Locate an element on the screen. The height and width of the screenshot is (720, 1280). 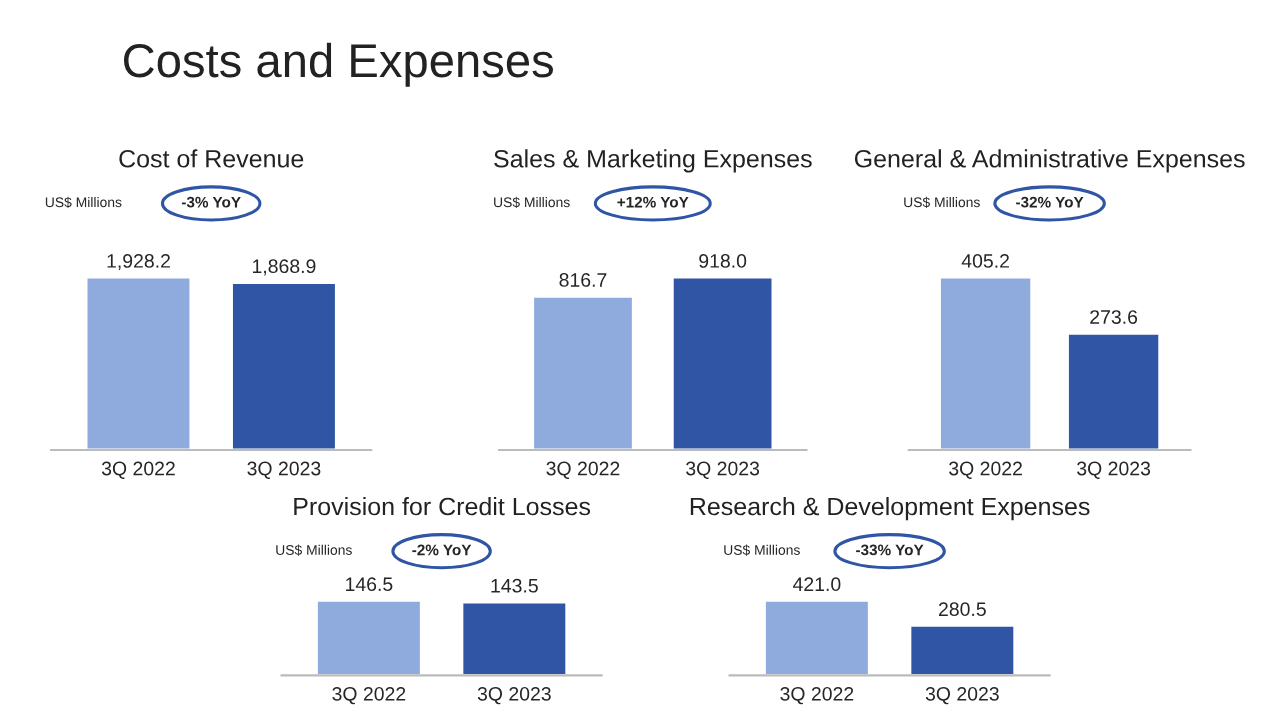
data-label: 146.5 is located at coordinates (369, 584).